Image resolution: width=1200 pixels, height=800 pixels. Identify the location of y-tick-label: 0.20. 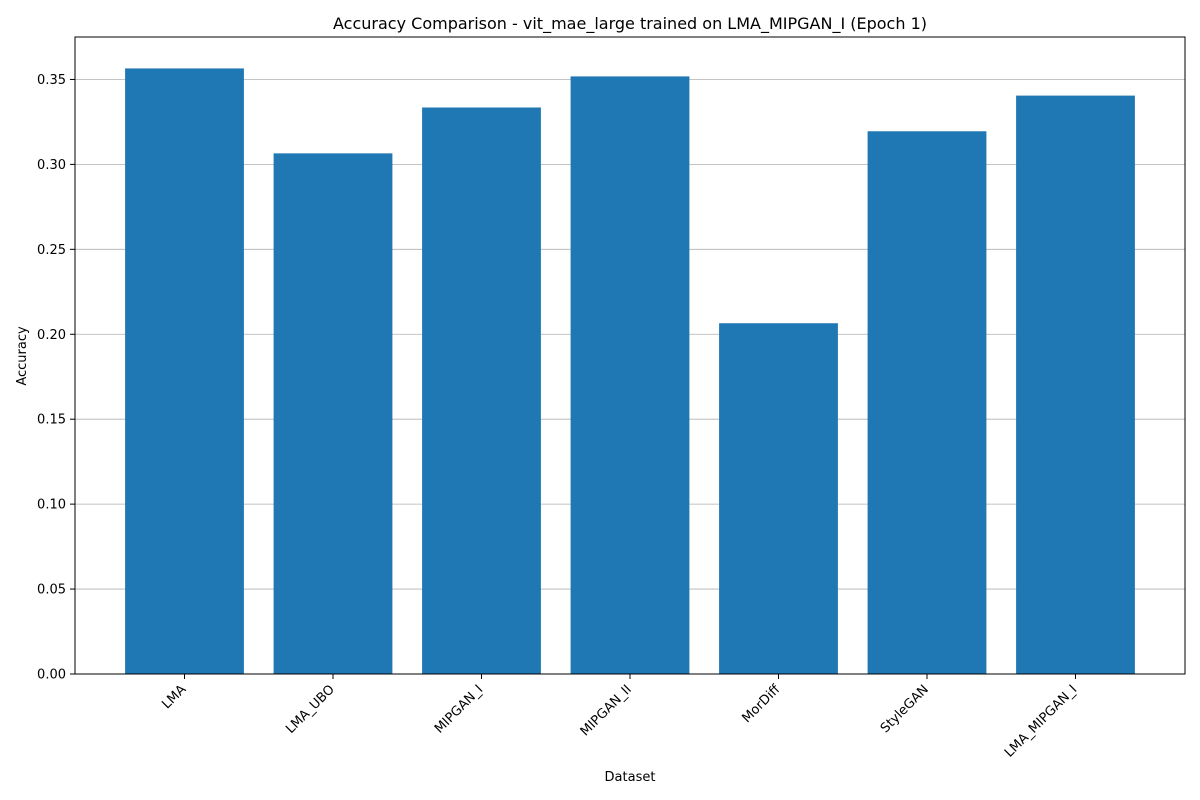
(51, 335).